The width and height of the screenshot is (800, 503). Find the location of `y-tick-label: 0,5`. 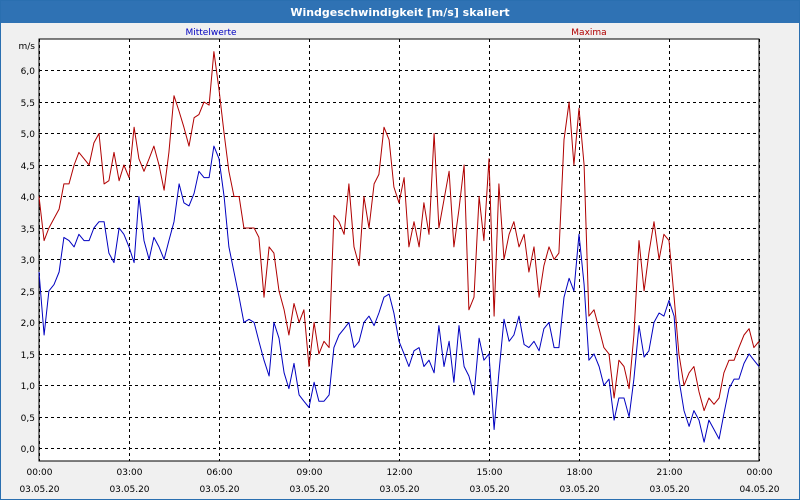

y-tick-label: 0,5 is located at coordinates (28, 419).